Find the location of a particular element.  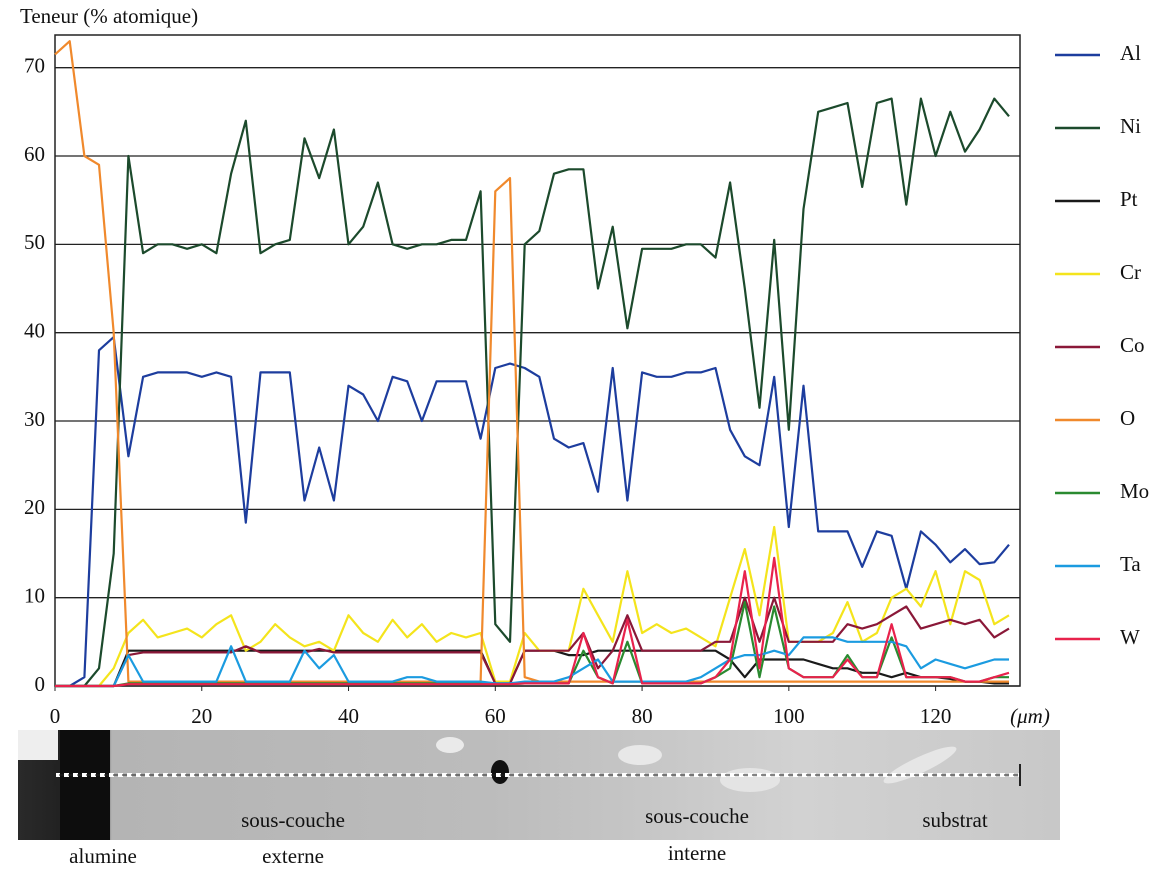

annotation: substrat is located at coordinates (954, 820).